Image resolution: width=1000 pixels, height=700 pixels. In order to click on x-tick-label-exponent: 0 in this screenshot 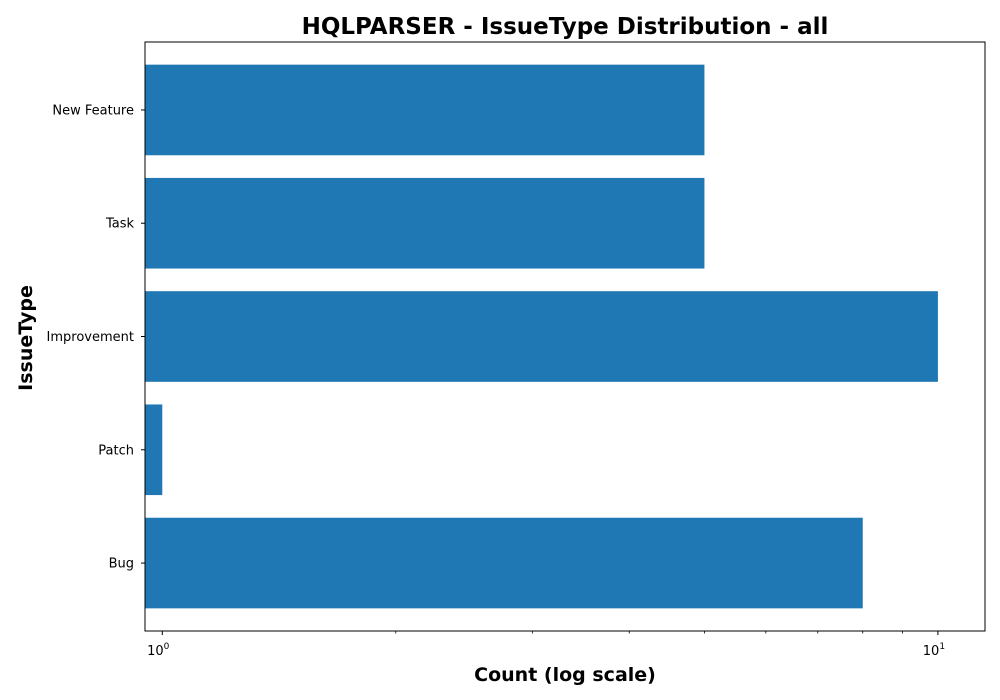, I will do `click(167, 647)`.